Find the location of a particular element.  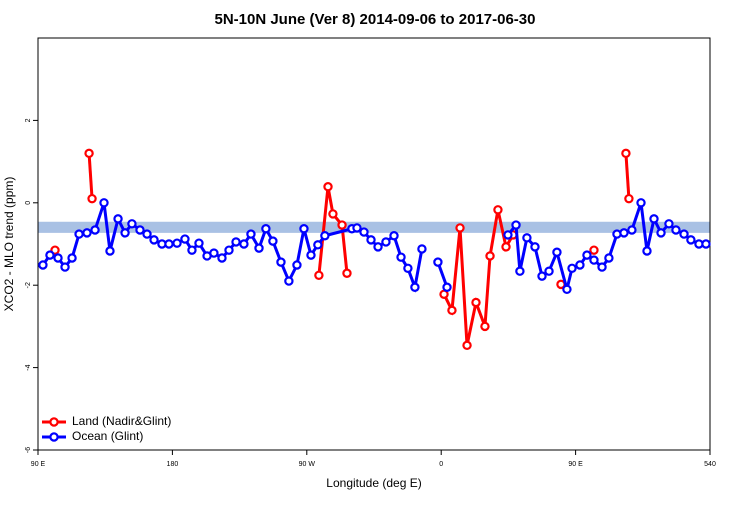

legend: Land (Nadir&Glint)Ocean (Glint) is located at coordinates (106, 428).